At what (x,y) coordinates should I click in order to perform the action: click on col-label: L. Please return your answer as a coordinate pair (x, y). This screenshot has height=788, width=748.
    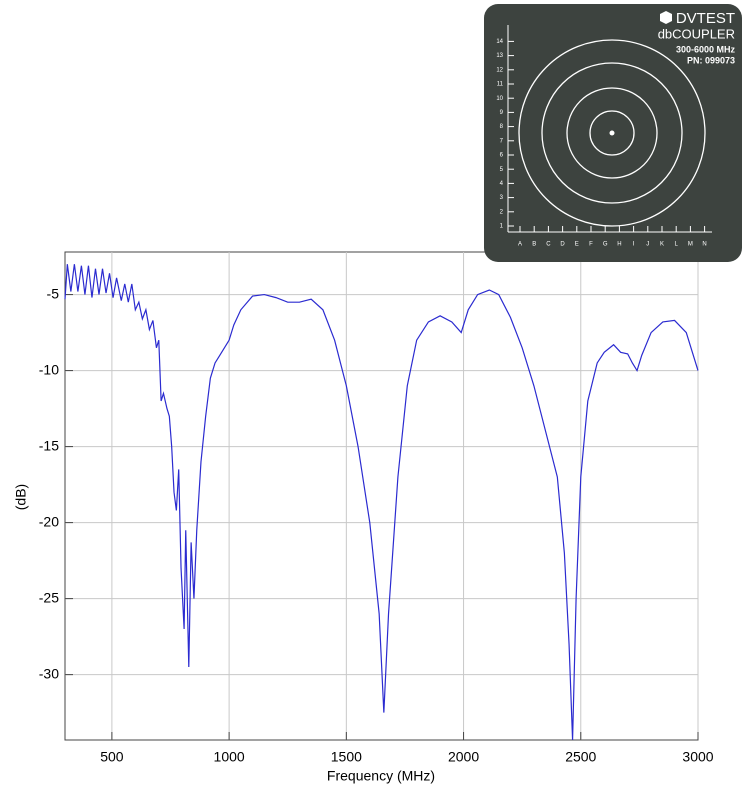
    Looking at the image, I should click on (677, 245).